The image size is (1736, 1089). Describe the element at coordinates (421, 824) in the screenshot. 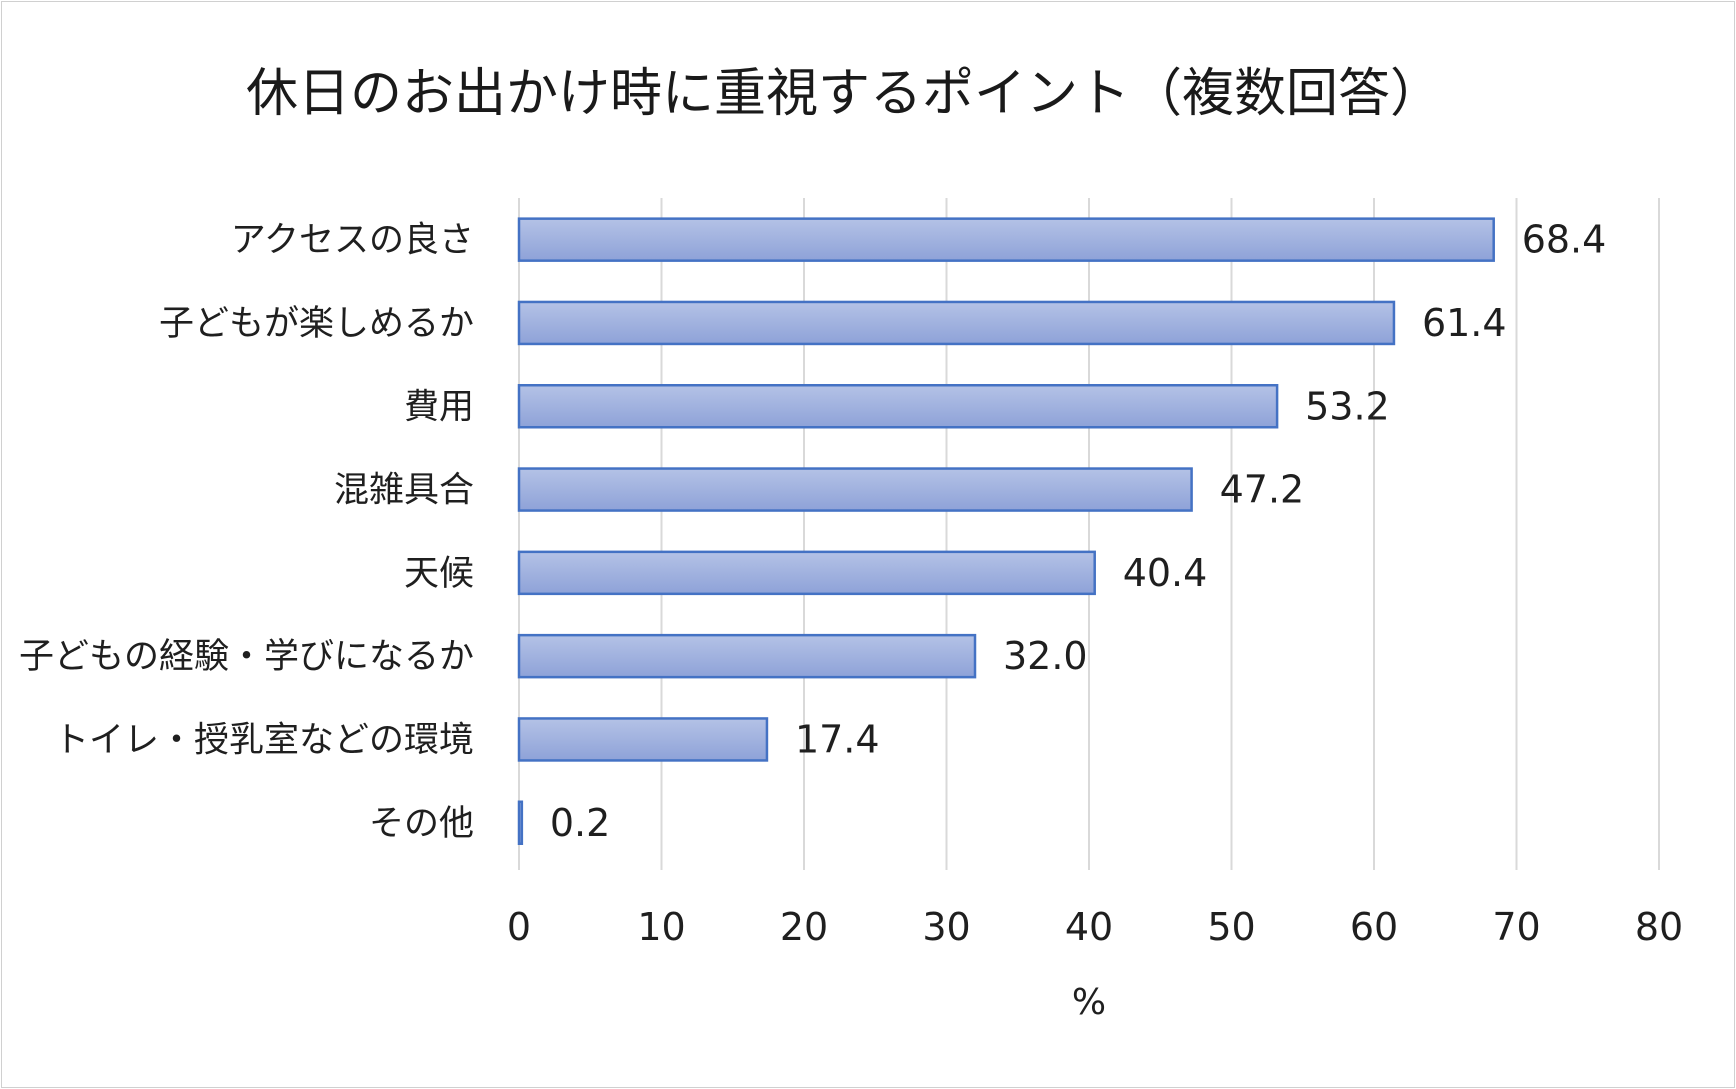

I see `category-label-8: その他` at that location.